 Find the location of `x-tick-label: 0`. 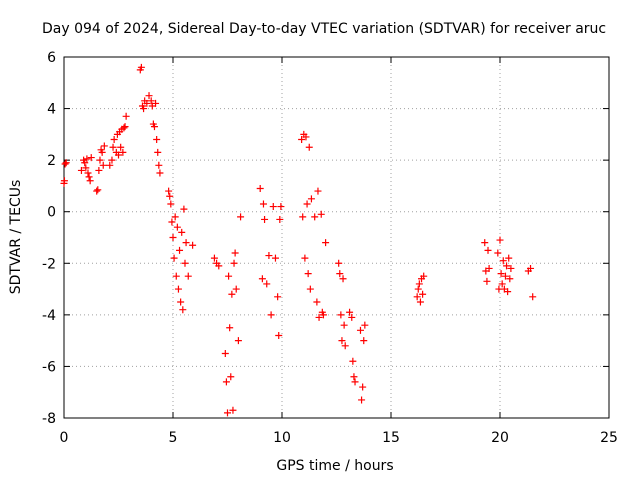

x-tick-label: 0 is located at coordinates (64, 438).